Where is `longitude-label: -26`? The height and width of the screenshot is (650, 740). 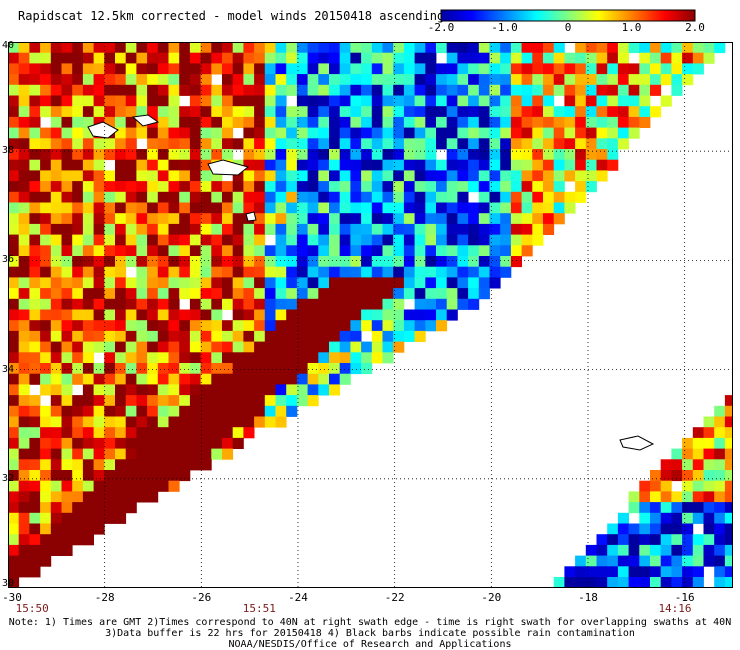
longitude-label: -26 is located at coordinates (201, 597).